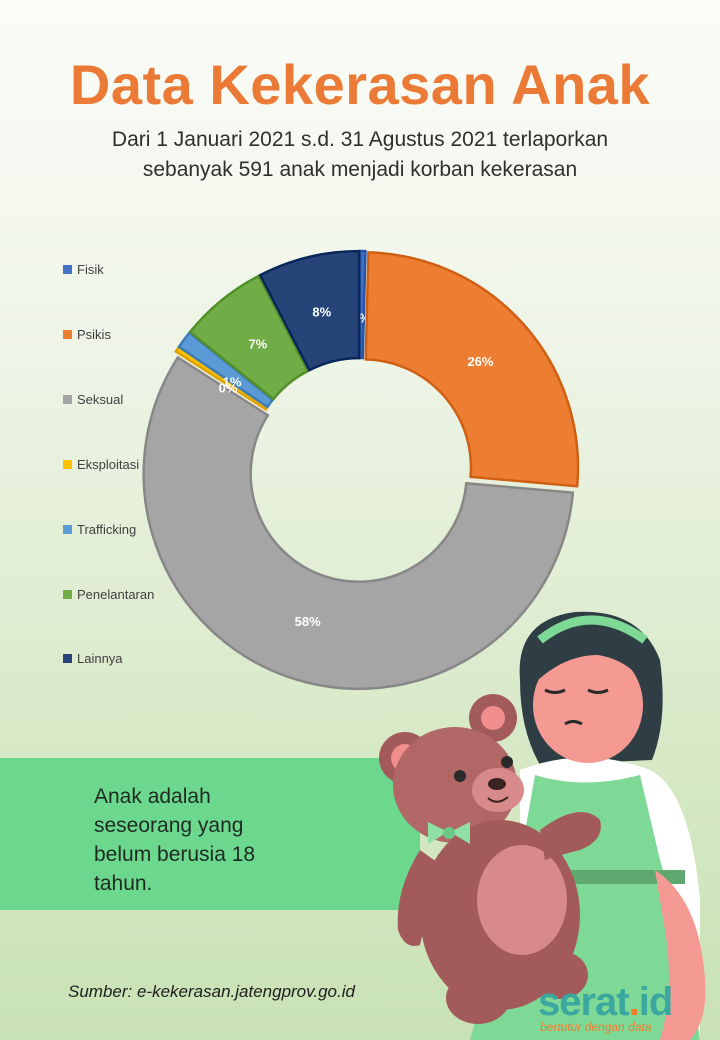 The image size is (720, 1040). What do you see at coordinates (232, 381) in the screenshot?
I see `donut-label-trafficking: 1%` at bounding box center [232, 381].